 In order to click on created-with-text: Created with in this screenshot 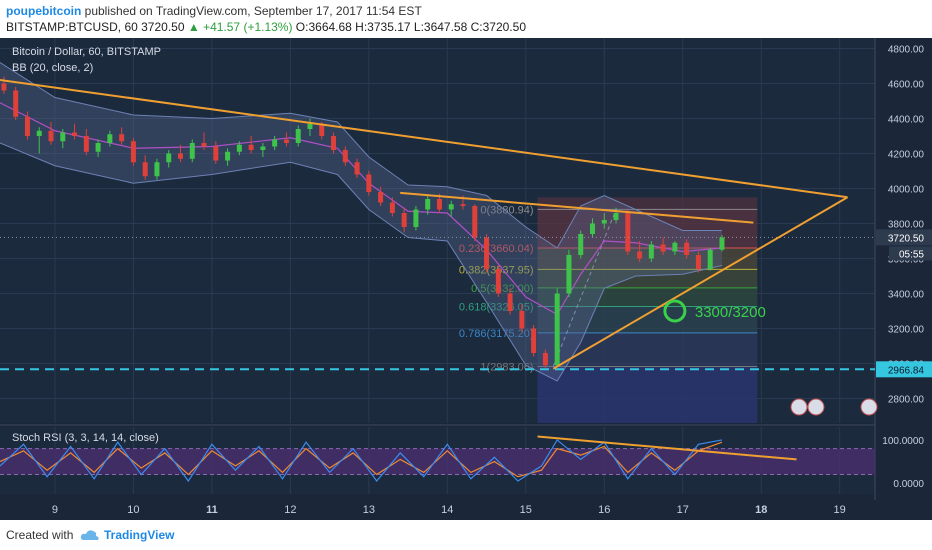, I will do `click(40, 535)`.